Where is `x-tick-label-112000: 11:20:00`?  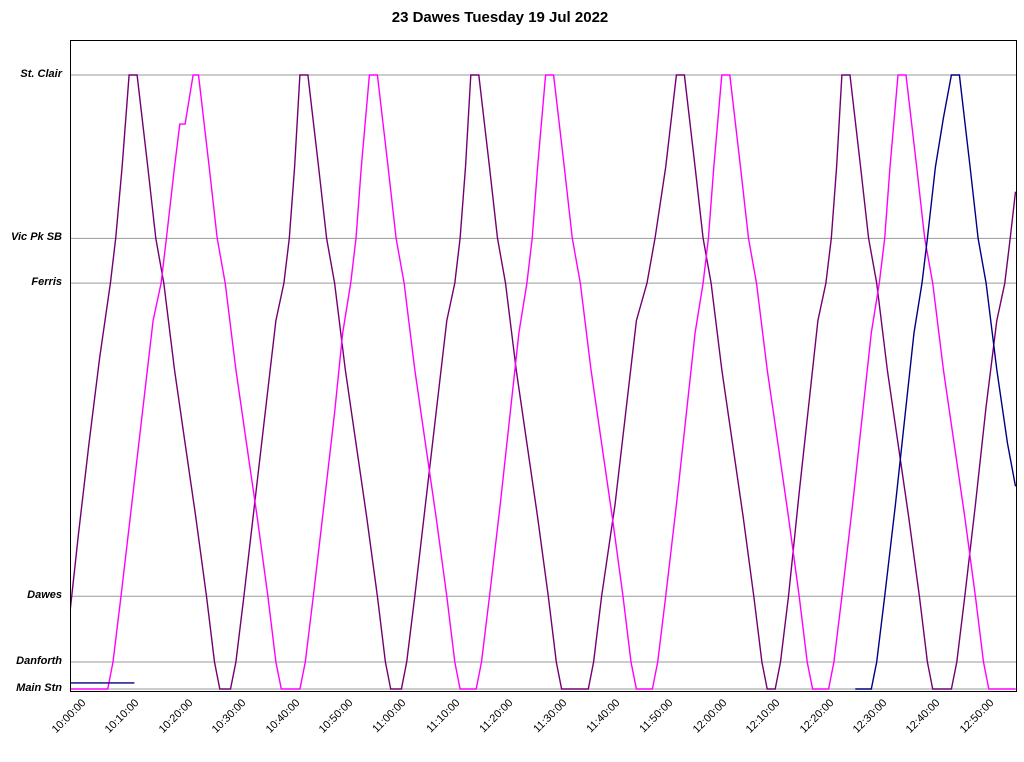 x-tick-label-112000: 11:20:00 is located at coordinates (496, 716).